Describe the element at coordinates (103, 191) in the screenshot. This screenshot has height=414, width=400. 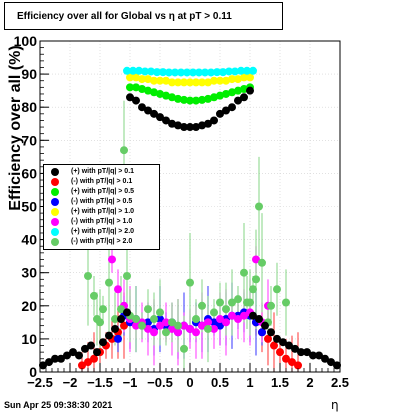
I see `legend-label: (+) with pT/|q| > 0.5` at that location.